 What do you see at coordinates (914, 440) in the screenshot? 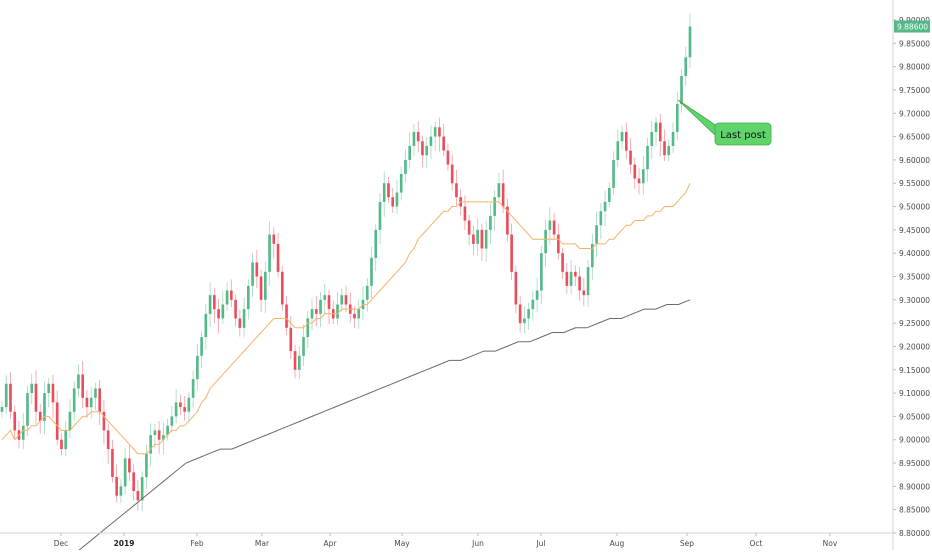
I see `price-tick-label: 9.00000` at bounding box center [914, 440].